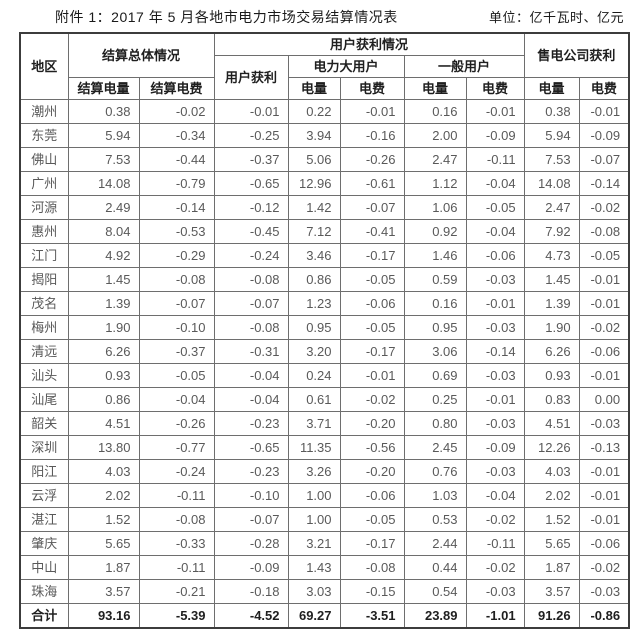 This screenshot has width=640, height=629. Describe the element at coordinates (372, 231) in the screenshot. I see `value-cell: -0.41` at that location.